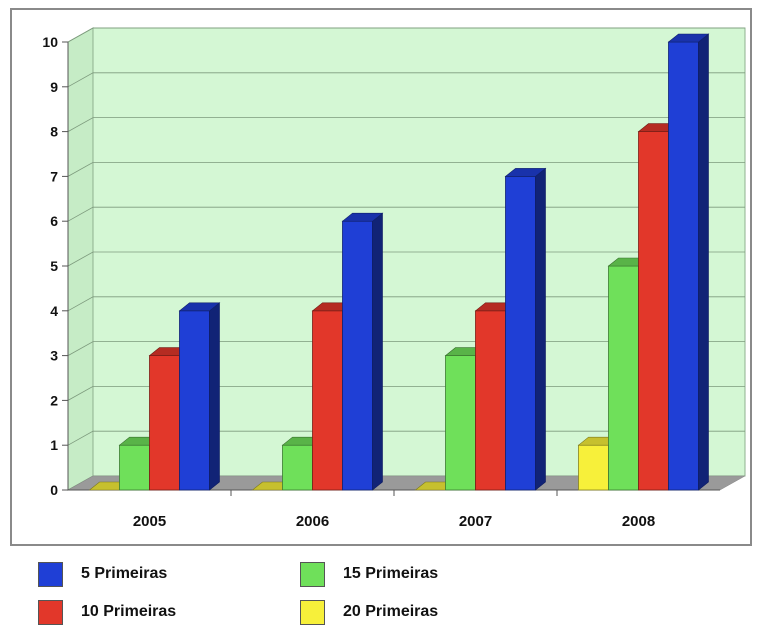 This screenshot has width=759, height=627. I want to click on legend-item-5-primeiras: 5 Primeiras, so click(102, 574).